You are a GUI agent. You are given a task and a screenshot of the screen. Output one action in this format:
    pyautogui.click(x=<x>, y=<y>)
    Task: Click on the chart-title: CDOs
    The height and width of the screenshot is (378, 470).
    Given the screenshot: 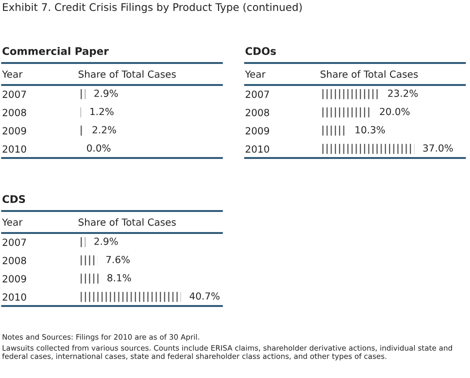 What is the action you would take?
    pyautogui.click(x=261, y=51)
    